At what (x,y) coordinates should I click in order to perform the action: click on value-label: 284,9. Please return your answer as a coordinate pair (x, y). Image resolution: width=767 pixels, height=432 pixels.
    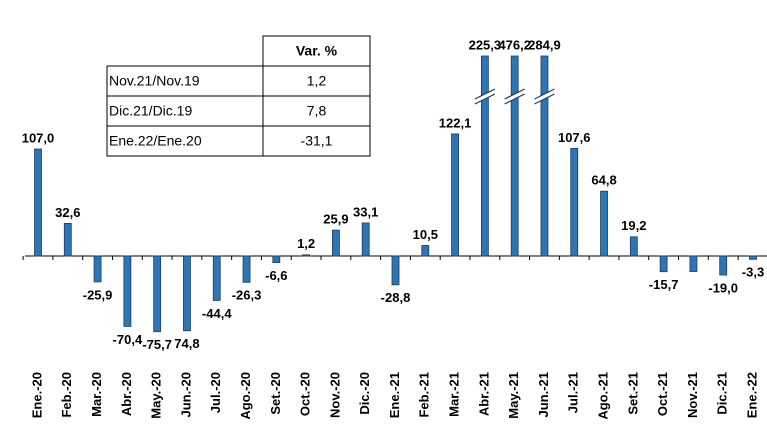
    Looking at the image, I should click on (544, 44).